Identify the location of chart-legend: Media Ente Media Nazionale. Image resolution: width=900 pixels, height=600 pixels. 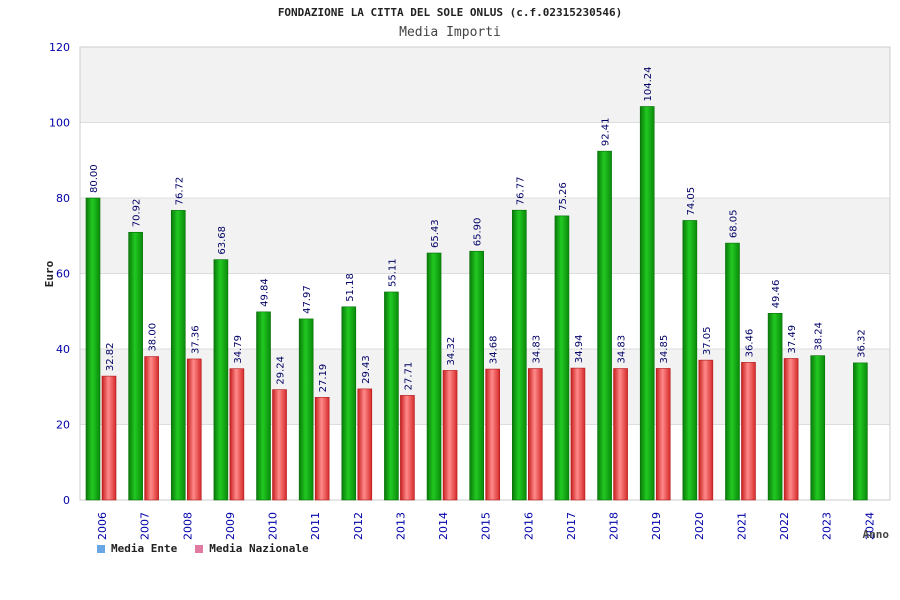
(203, 548).